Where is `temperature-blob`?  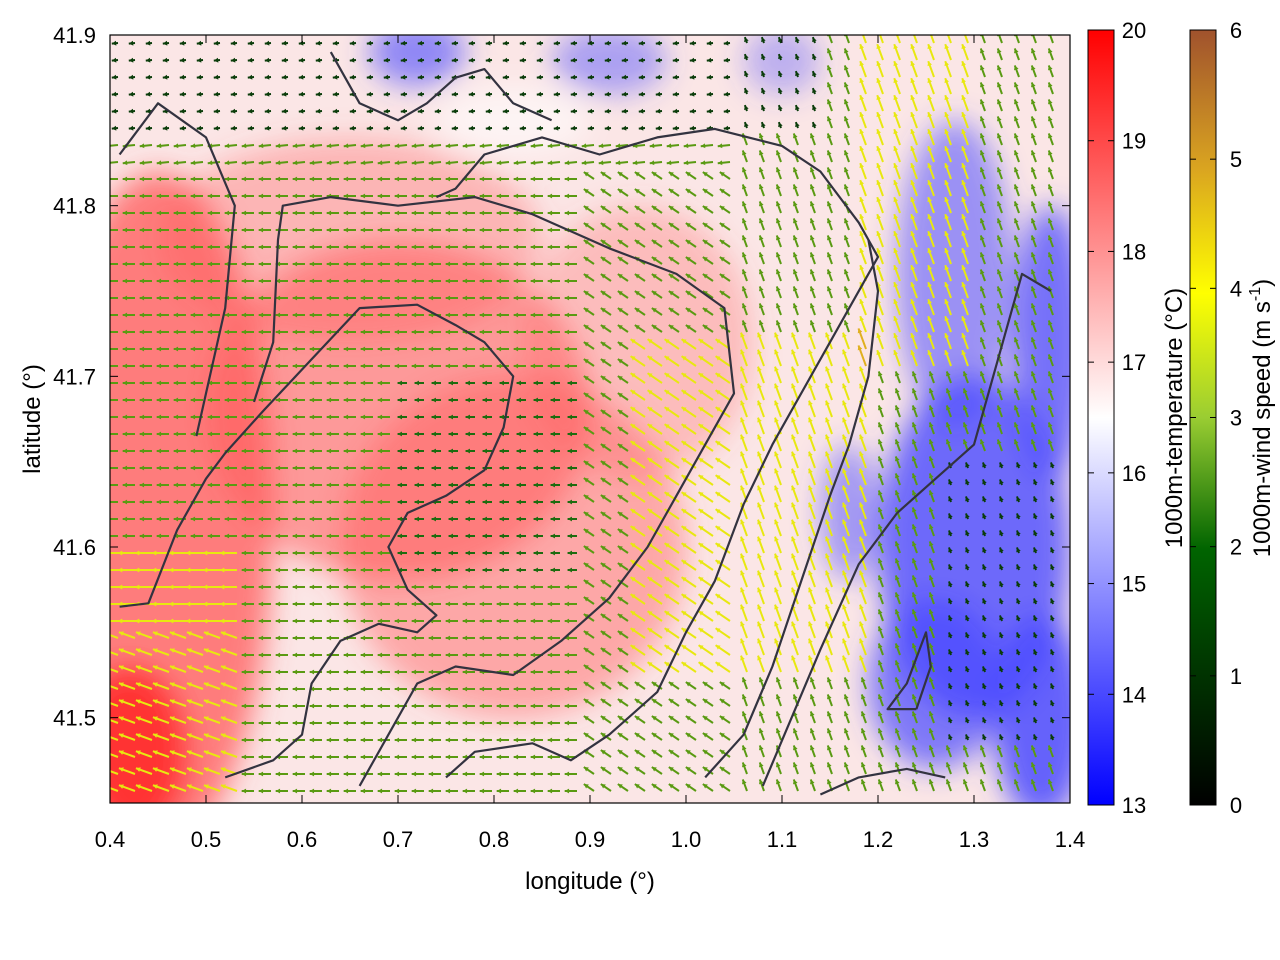 temperature-blob is located at coordinates (955, 274).